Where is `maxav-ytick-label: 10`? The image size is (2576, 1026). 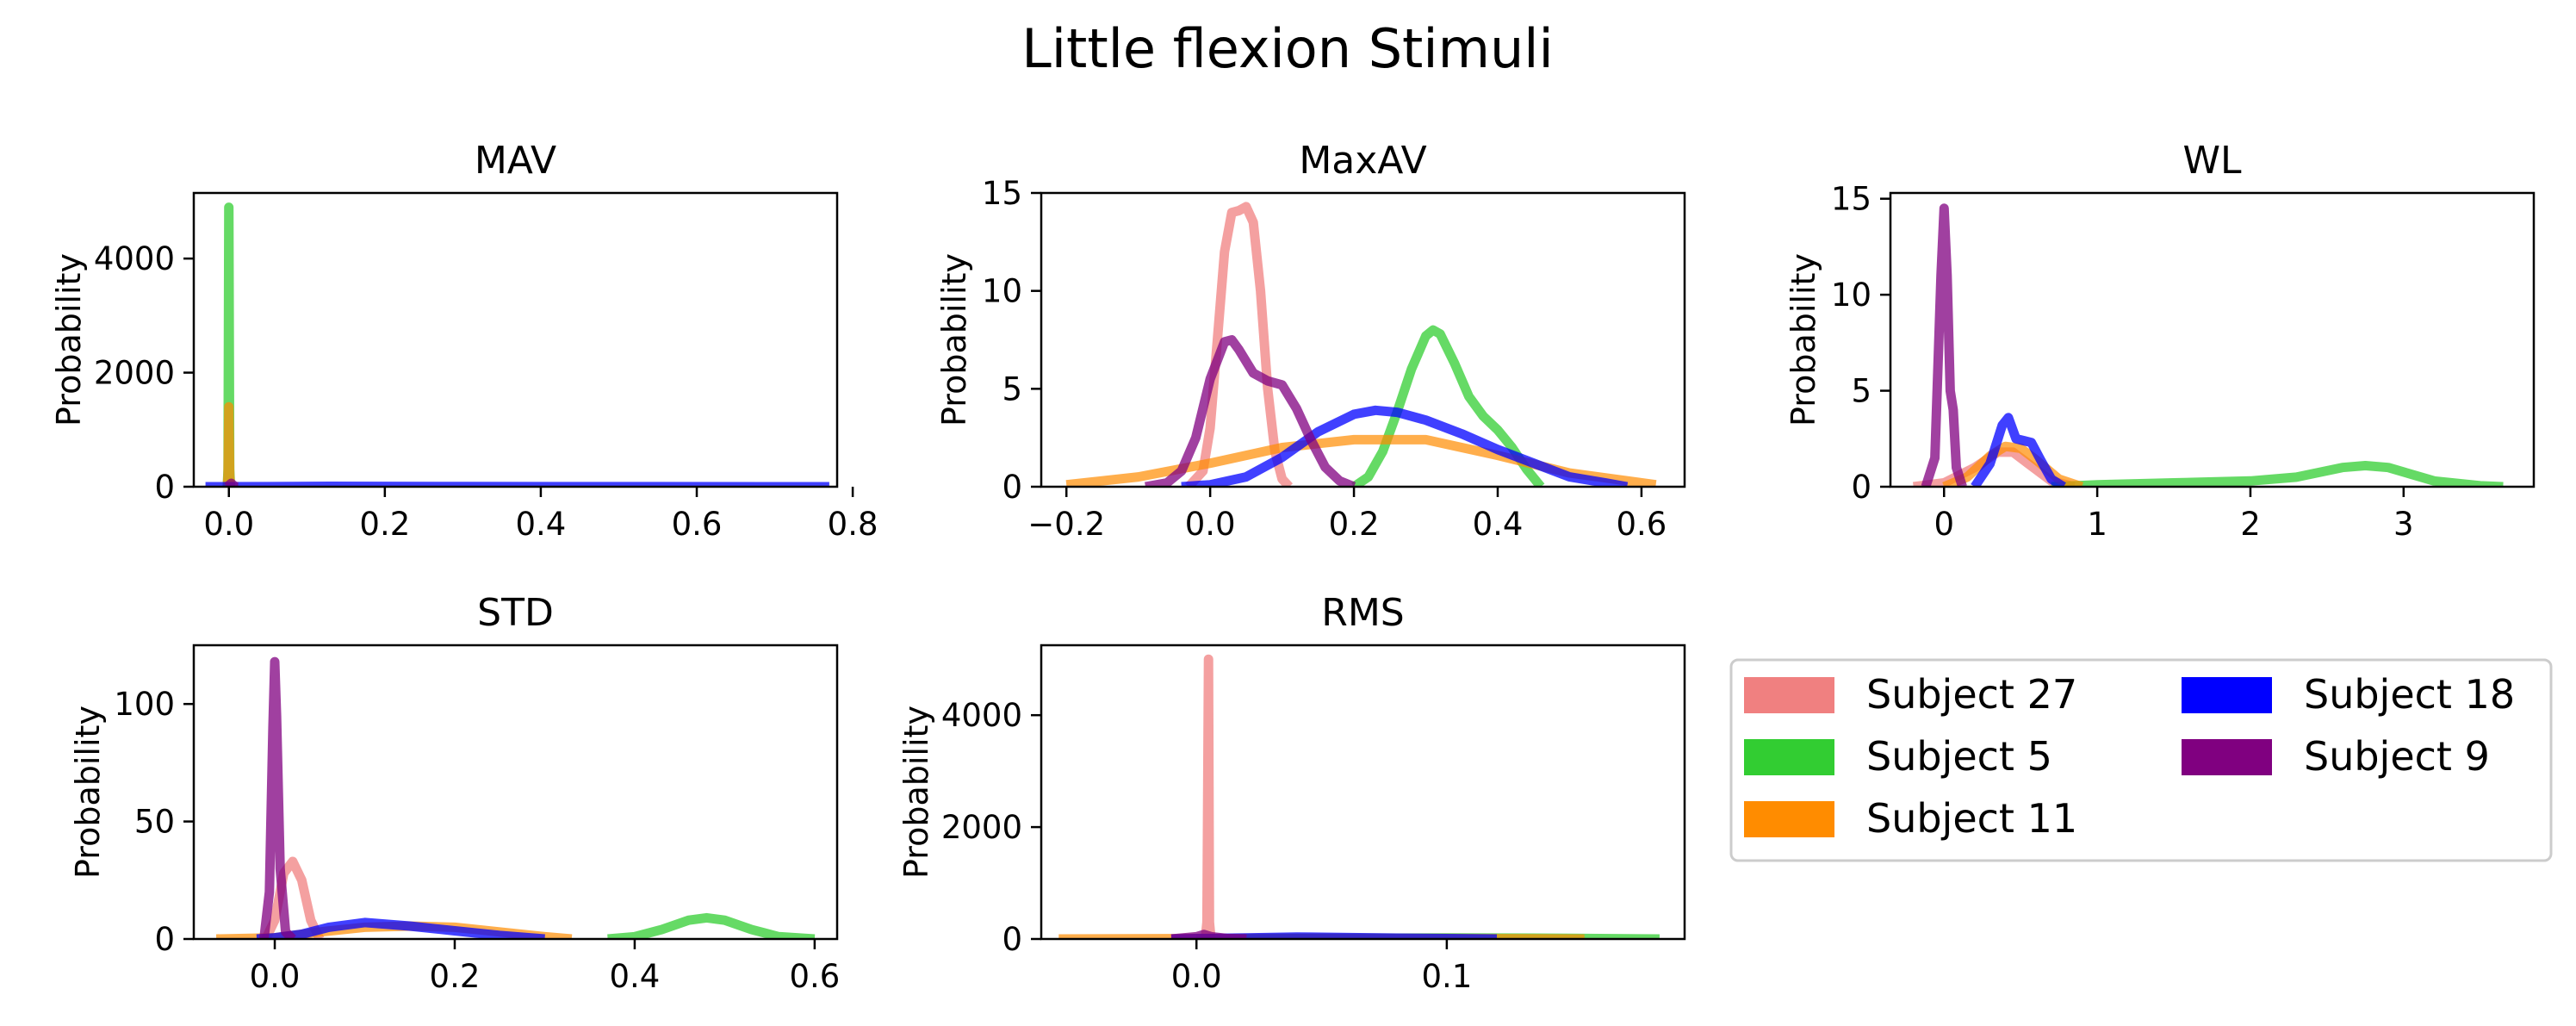 maxav-ytick-label: 10 is located at coordinates (1002, 291).